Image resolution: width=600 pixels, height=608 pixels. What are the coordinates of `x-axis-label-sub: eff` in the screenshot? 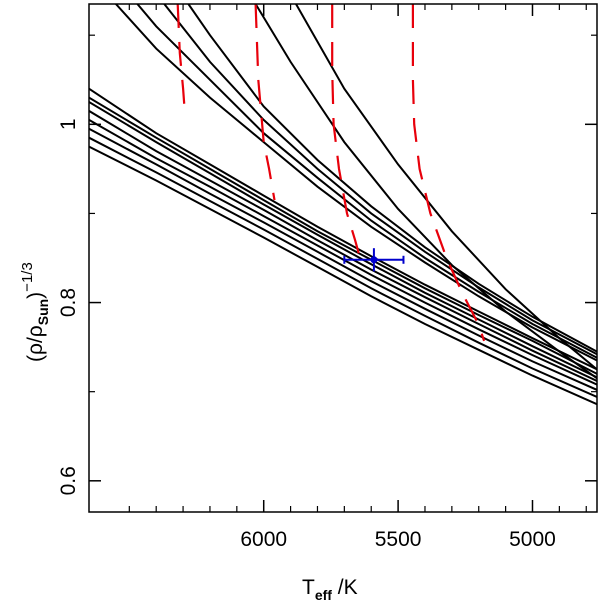 It's located at (323, 595).